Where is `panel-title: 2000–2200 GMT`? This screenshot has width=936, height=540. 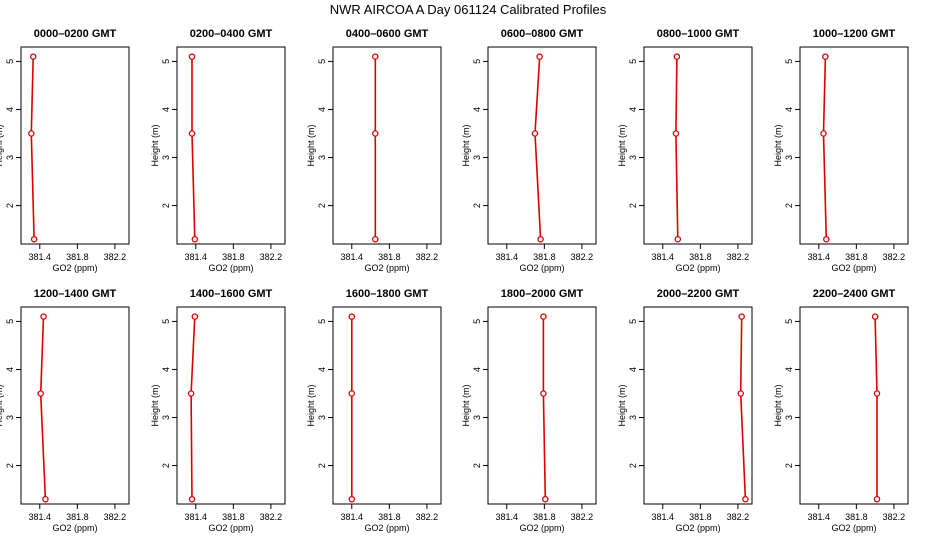 panel-title: 2000–2200 GMT is located at coordinates (698, 294).